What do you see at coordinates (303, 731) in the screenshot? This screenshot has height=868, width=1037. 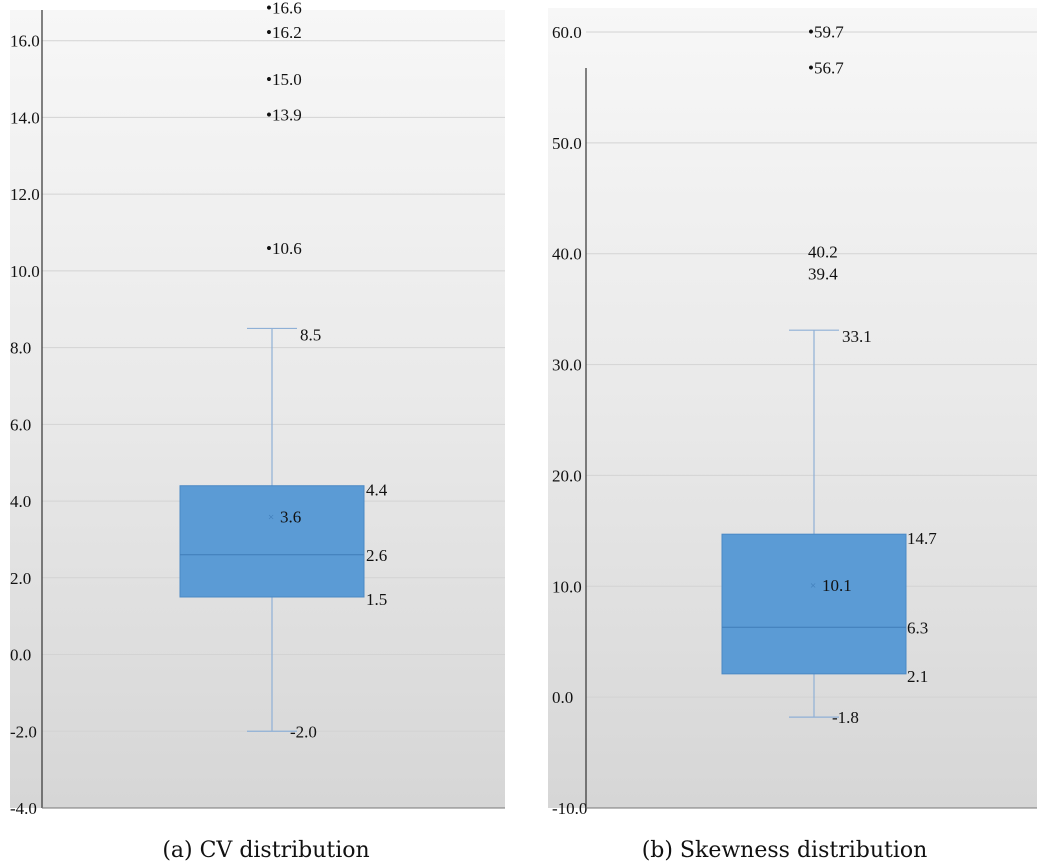 I see `lower-whisker-label: -2.0` at bounding box center [303, 731].